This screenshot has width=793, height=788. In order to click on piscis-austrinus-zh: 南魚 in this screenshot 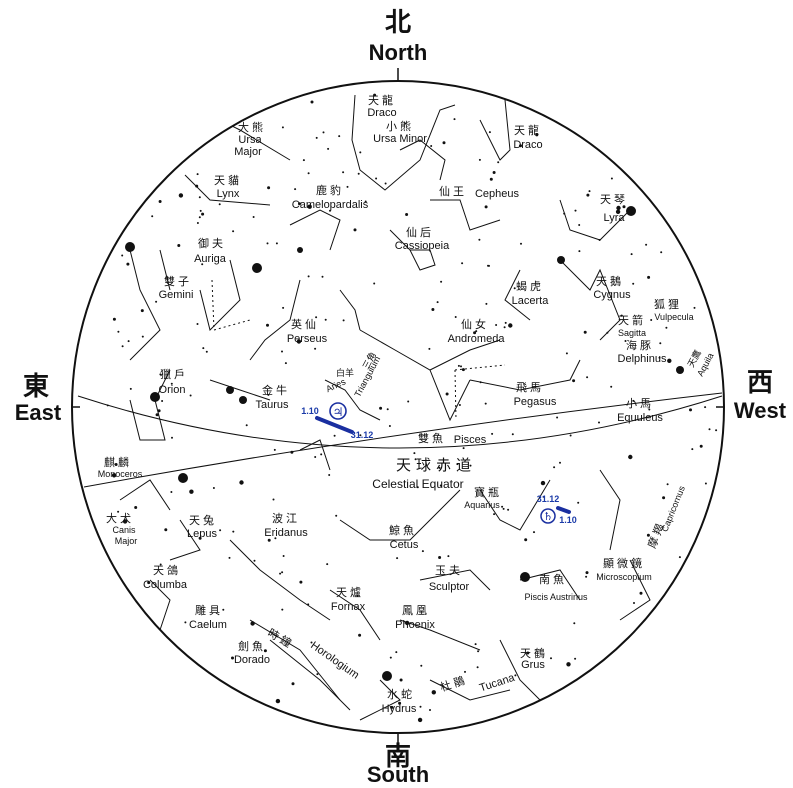, I will do `click(553, 579)`.